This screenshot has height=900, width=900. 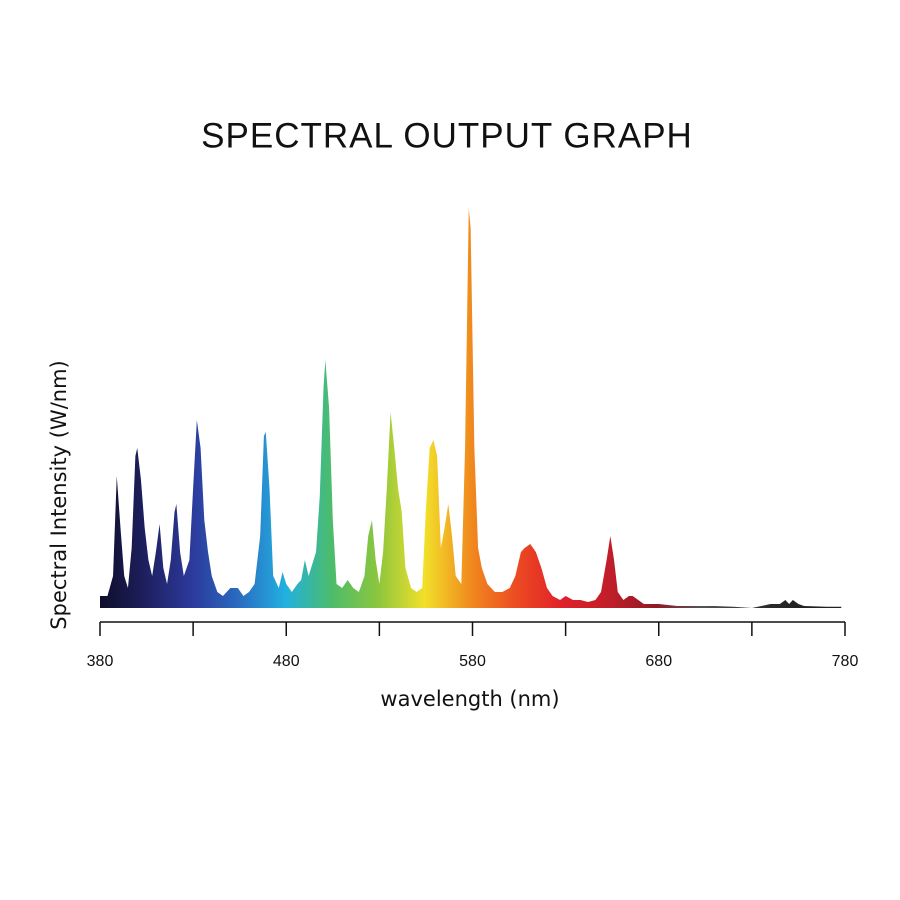 I want to click on x-tick-label: 780, so click(x=845, y=661).